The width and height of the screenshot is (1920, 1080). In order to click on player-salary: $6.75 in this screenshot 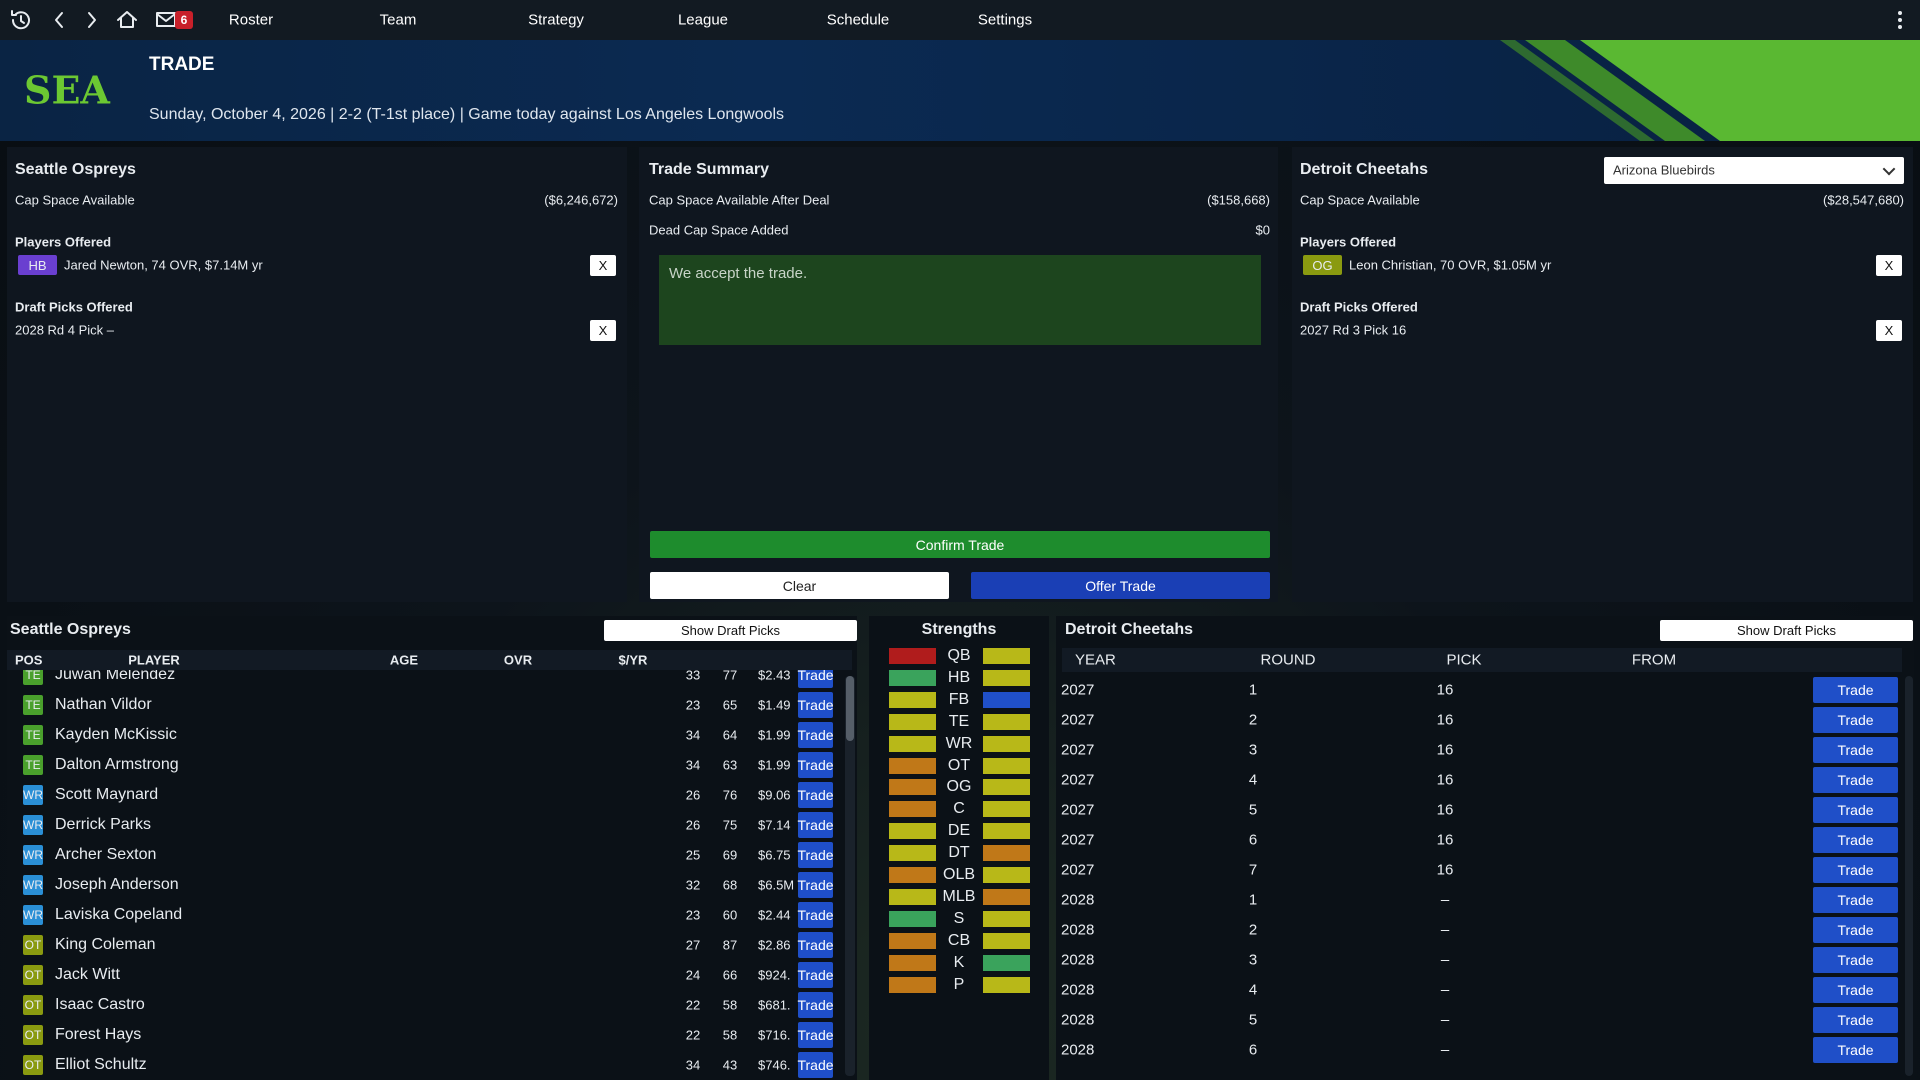, I will do `click(774, 855)`.